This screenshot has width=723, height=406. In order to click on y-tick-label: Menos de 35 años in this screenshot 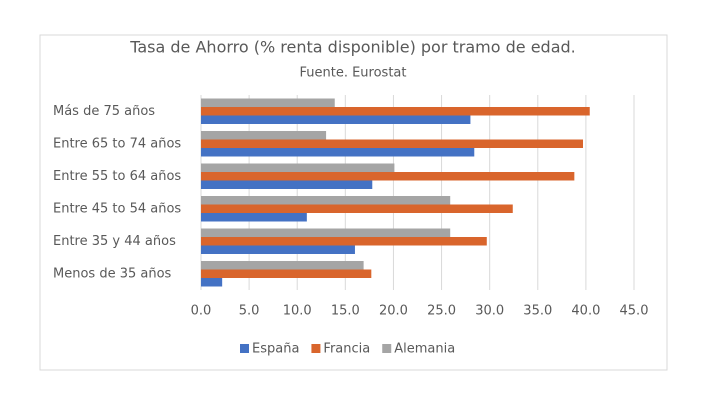, I will do `click(112, 273)`.